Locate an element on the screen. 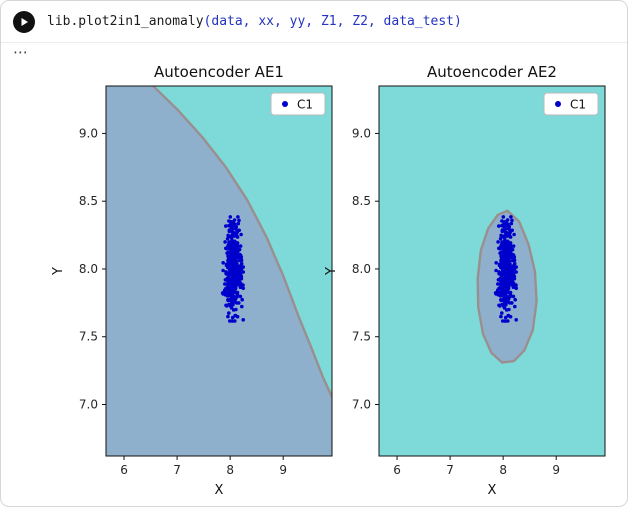 This screenshot has width=628, height=507. run-cell-button is located at coordinates (24, 21).